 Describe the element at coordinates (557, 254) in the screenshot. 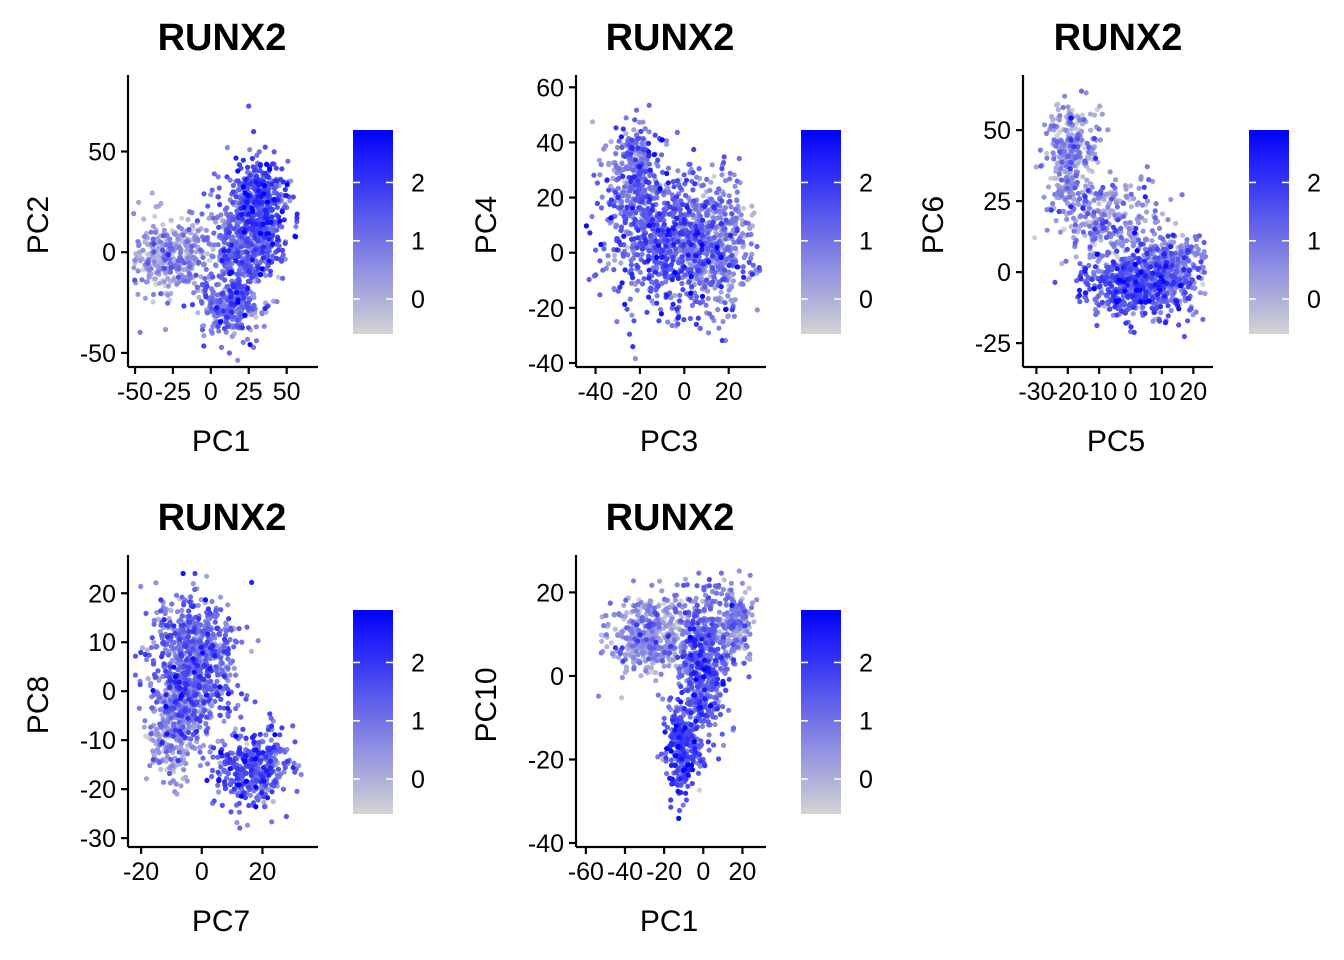

I see `y-tick-label: 0` at that location.